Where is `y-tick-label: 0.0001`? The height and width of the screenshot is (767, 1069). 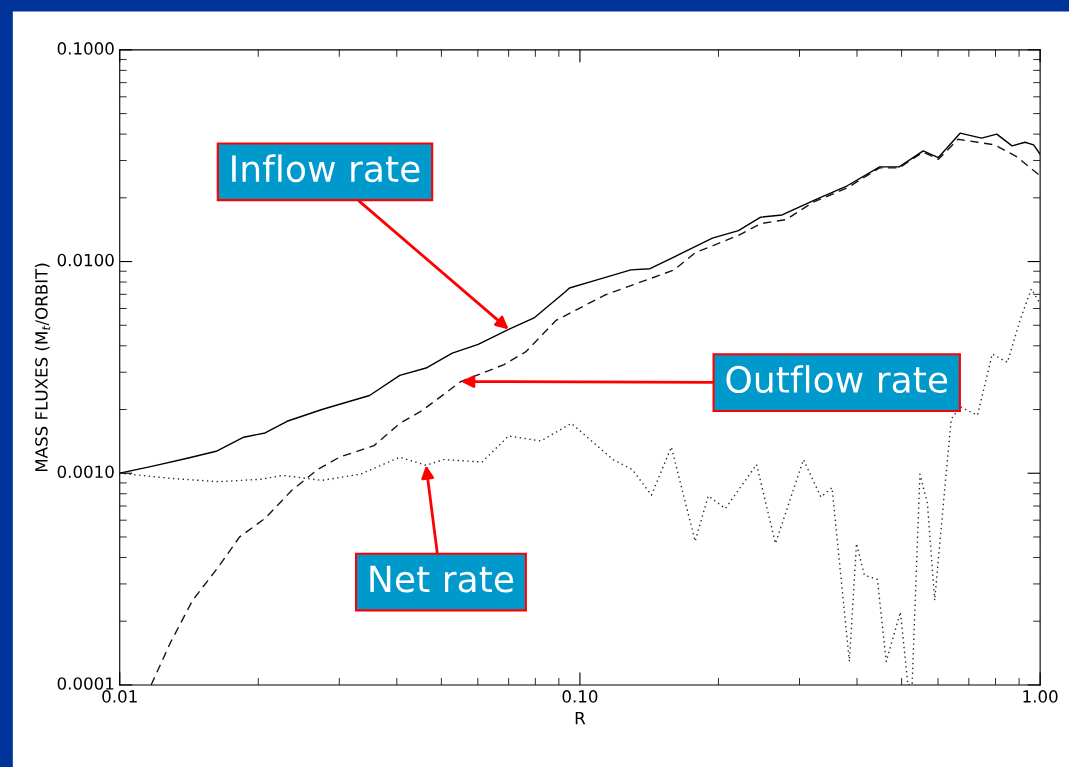
y-tick-label: 0.0001 is located at coordinates (85, 683).